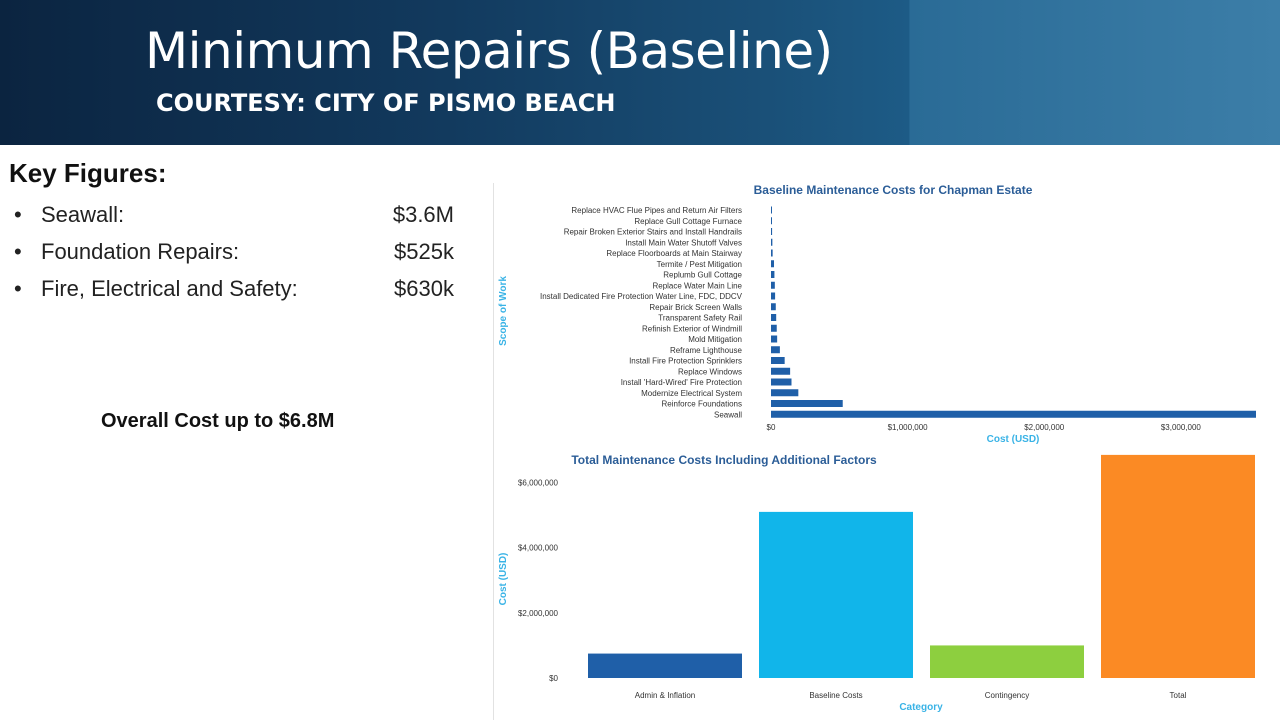  I want to click on overall-cost: Overall Cost up to $6.8M, so click(218, 421).